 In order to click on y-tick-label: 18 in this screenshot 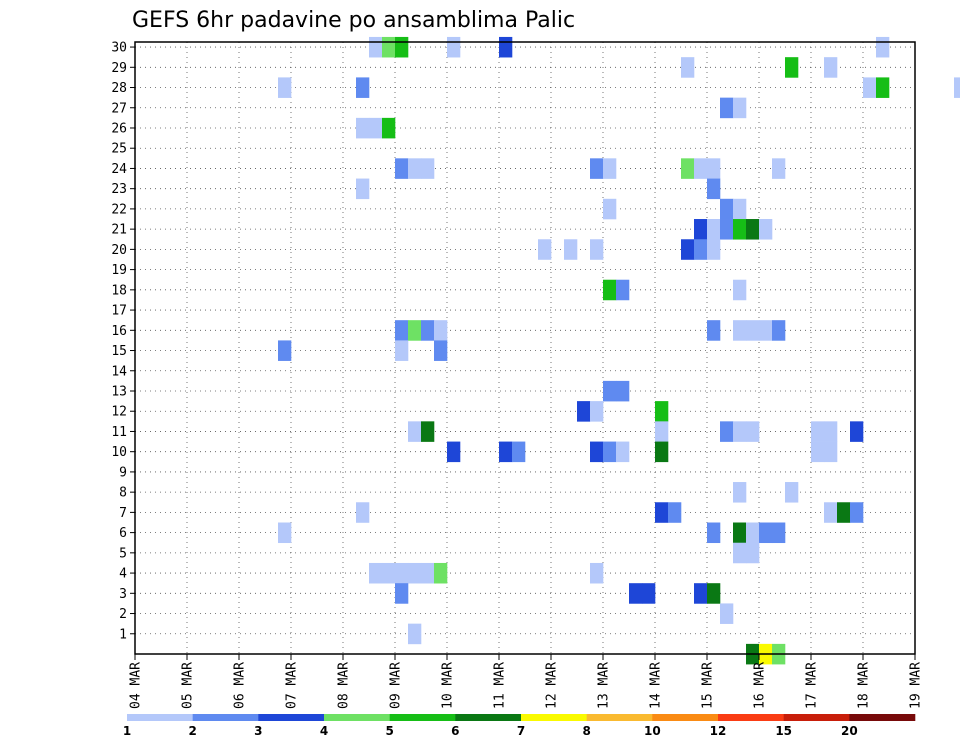, I will do `click(119, 290)`.